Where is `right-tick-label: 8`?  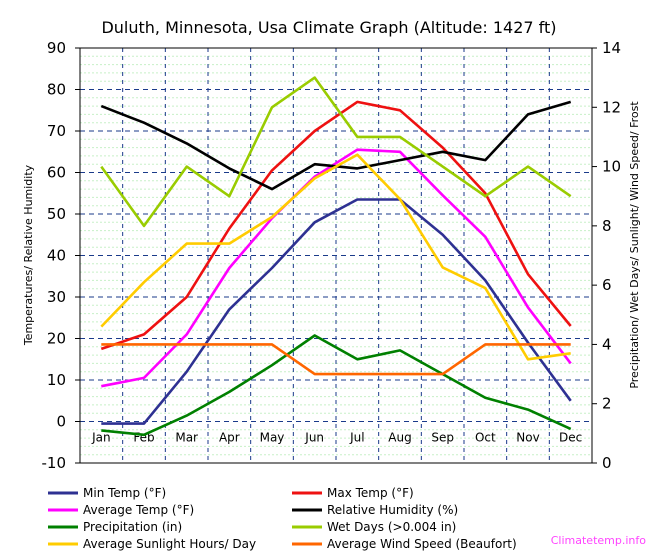
right-tick-label: 8 is located at coordinates (607, 226).